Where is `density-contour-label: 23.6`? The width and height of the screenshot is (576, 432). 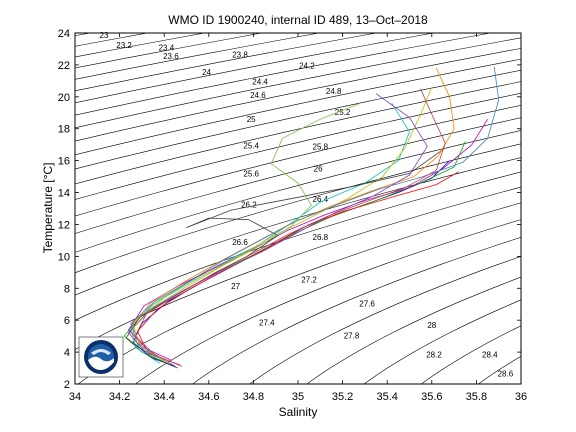
density-contour-label: 23.6 is located at coordinates (171, 56).